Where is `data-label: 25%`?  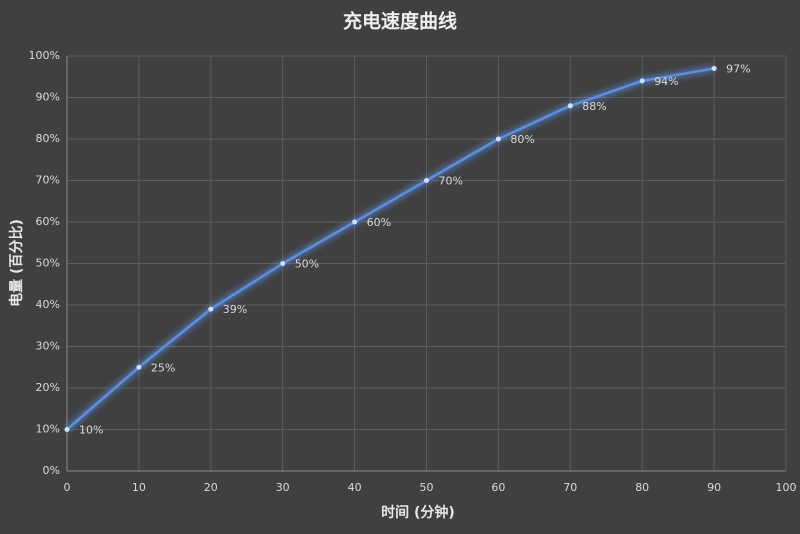 data-label: 25% is located at coordinates (163, 367).